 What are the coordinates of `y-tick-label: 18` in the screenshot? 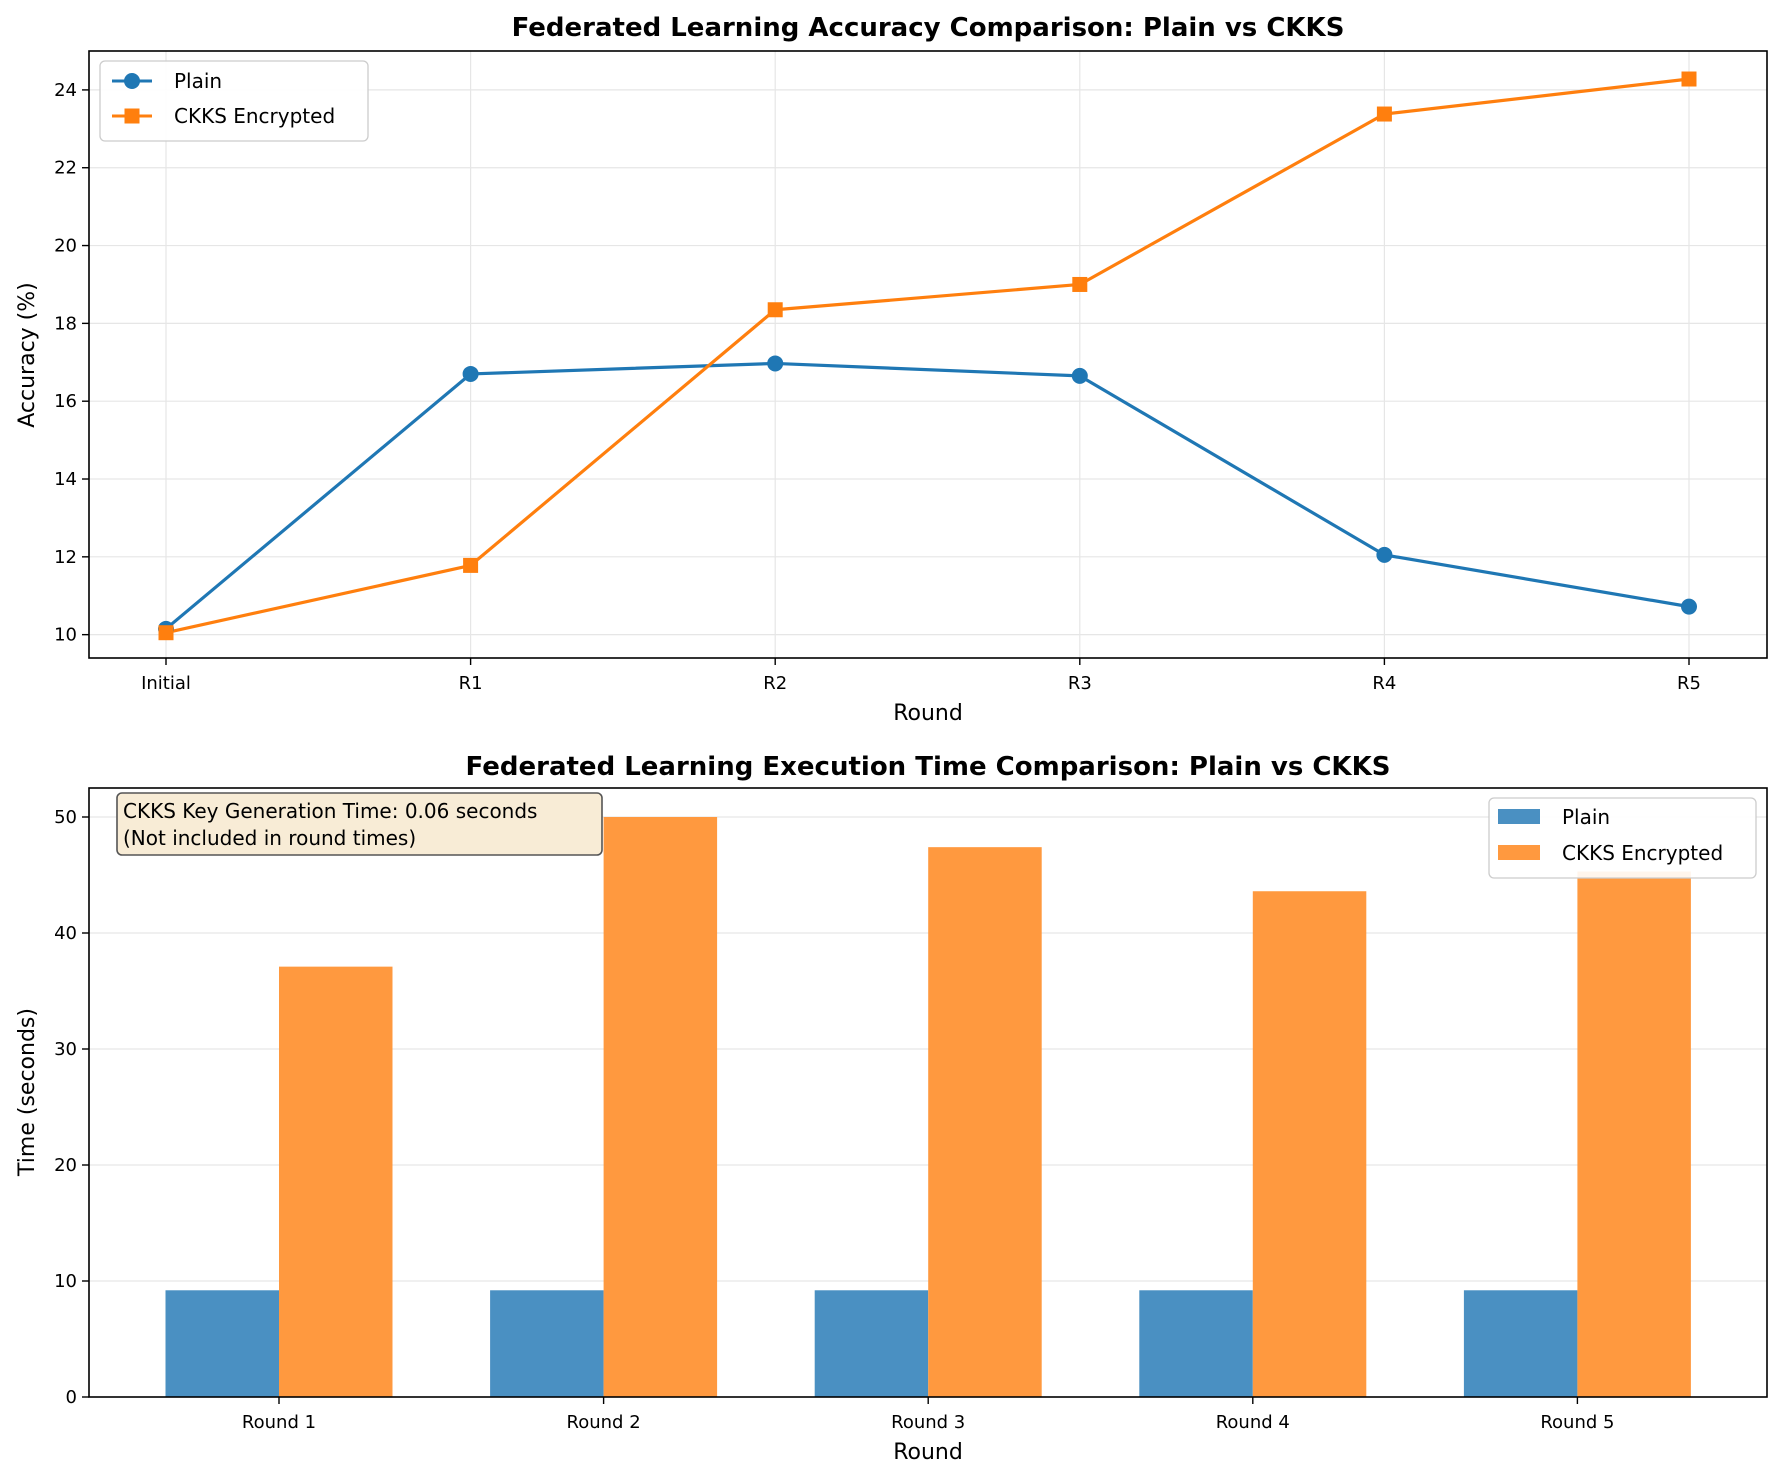 It's located at (65, 323).